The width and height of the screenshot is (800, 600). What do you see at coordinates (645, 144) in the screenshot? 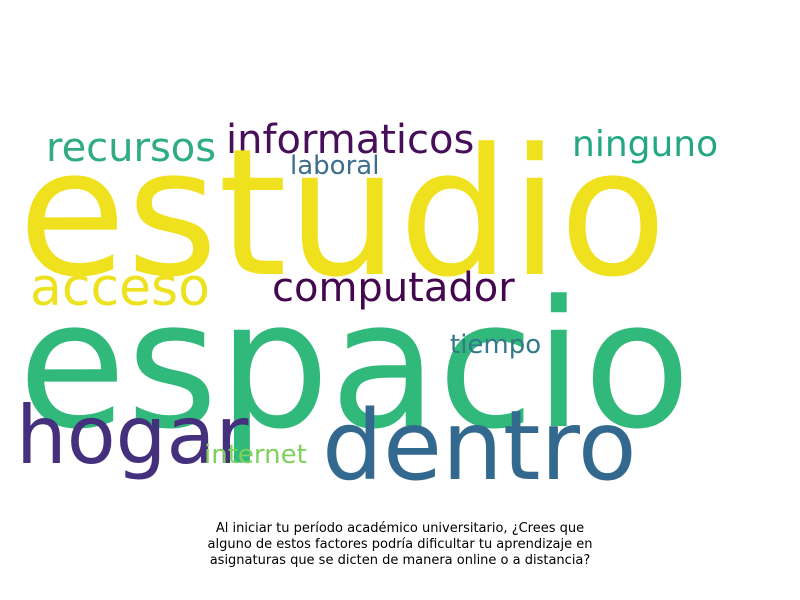
I see `word-ninguno: ninguno` at bounding box center [645, 144].